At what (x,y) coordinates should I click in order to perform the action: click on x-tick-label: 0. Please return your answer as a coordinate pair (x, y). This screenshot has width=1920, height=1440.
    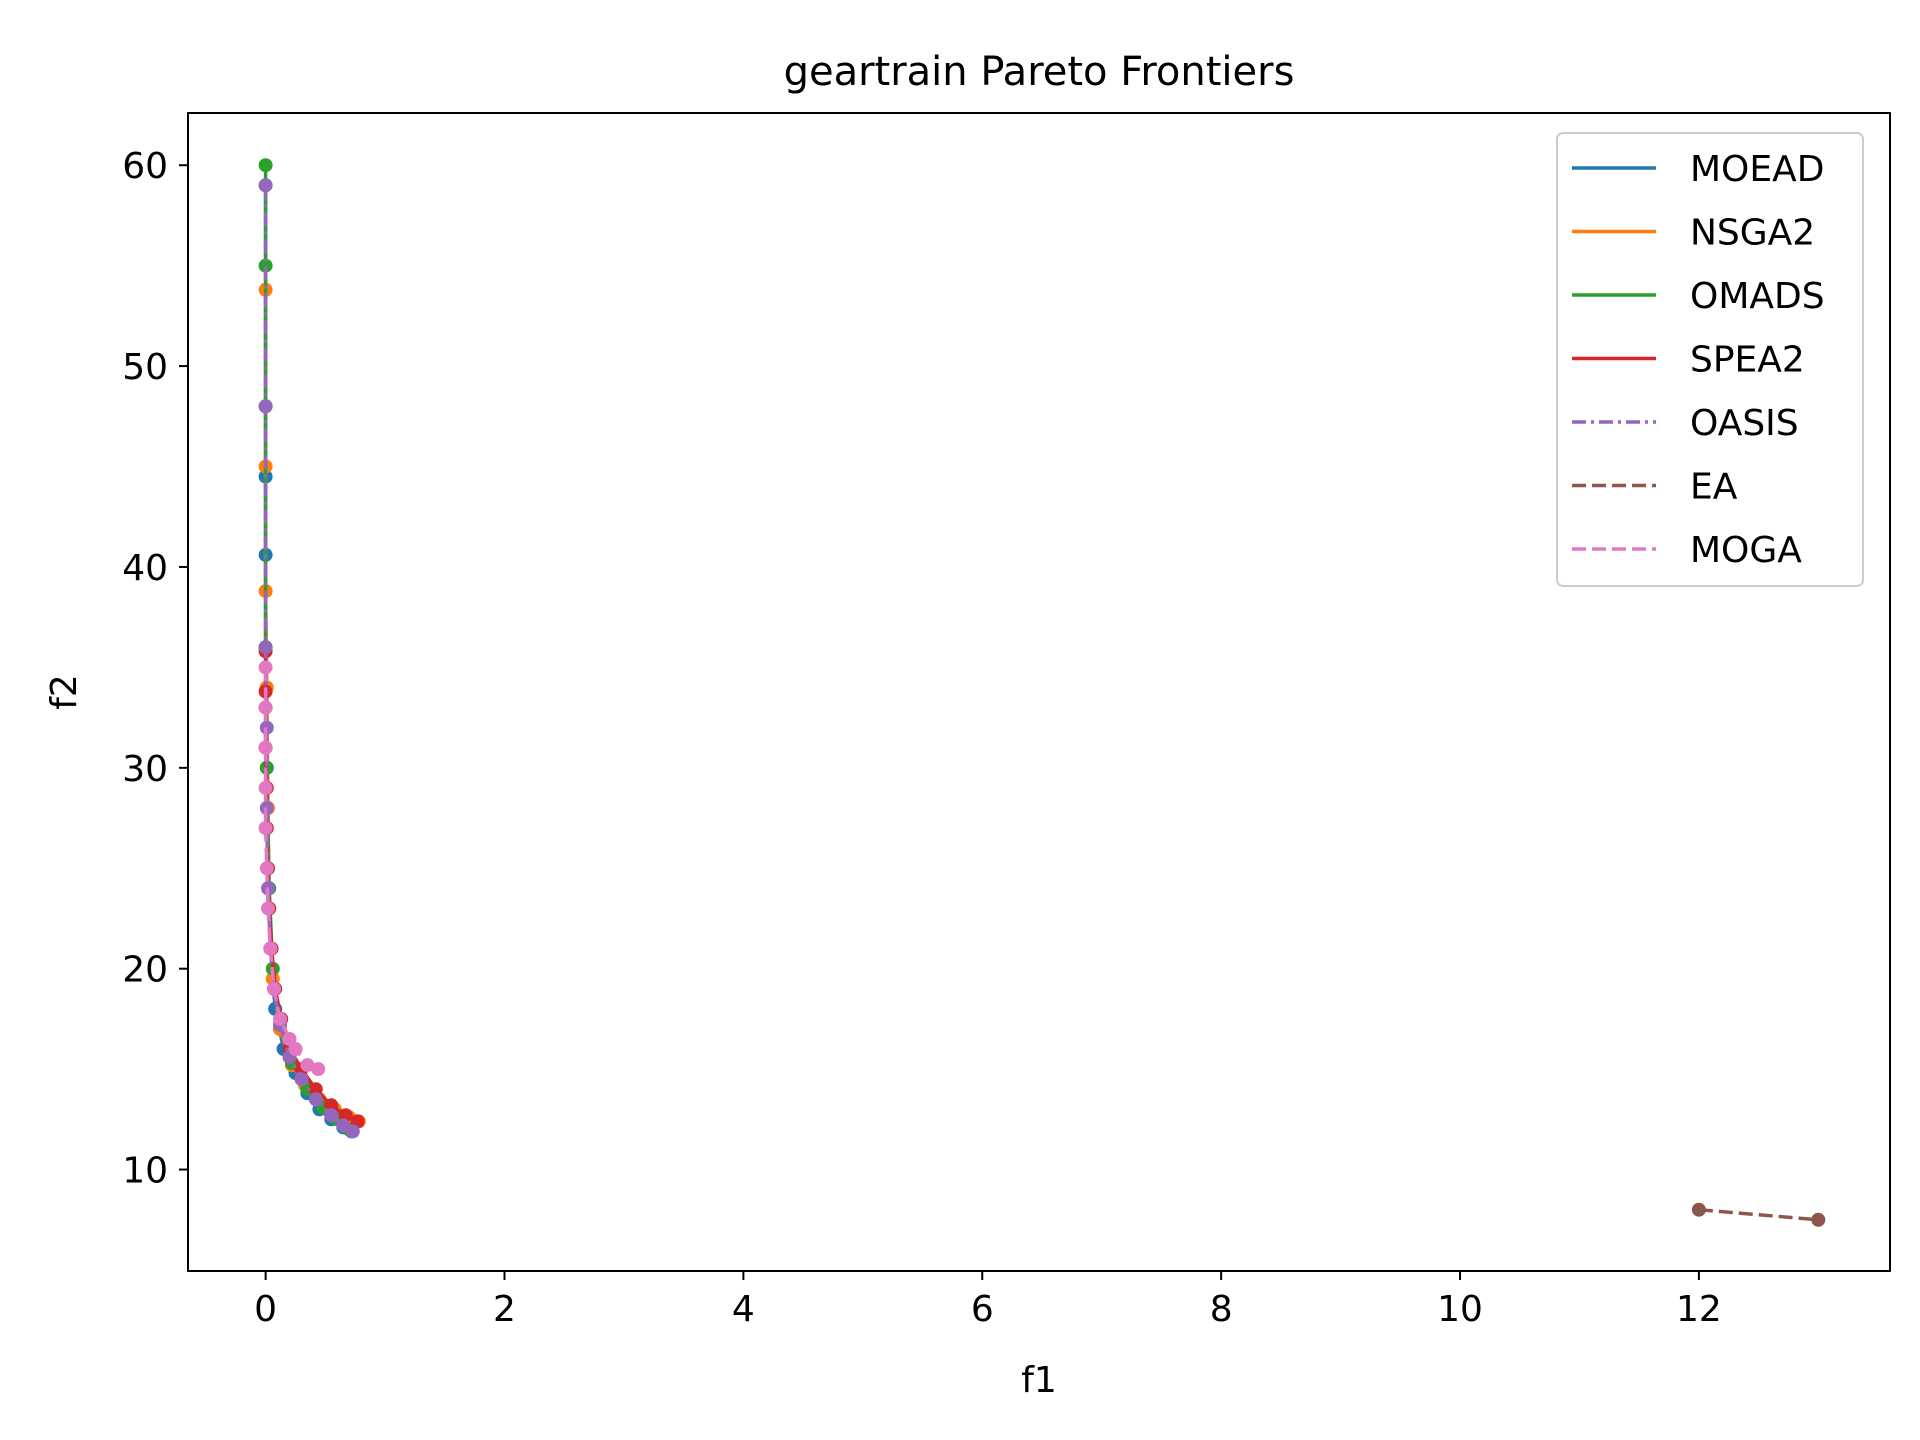
    Looking at the image, I should click on (265, 1309).